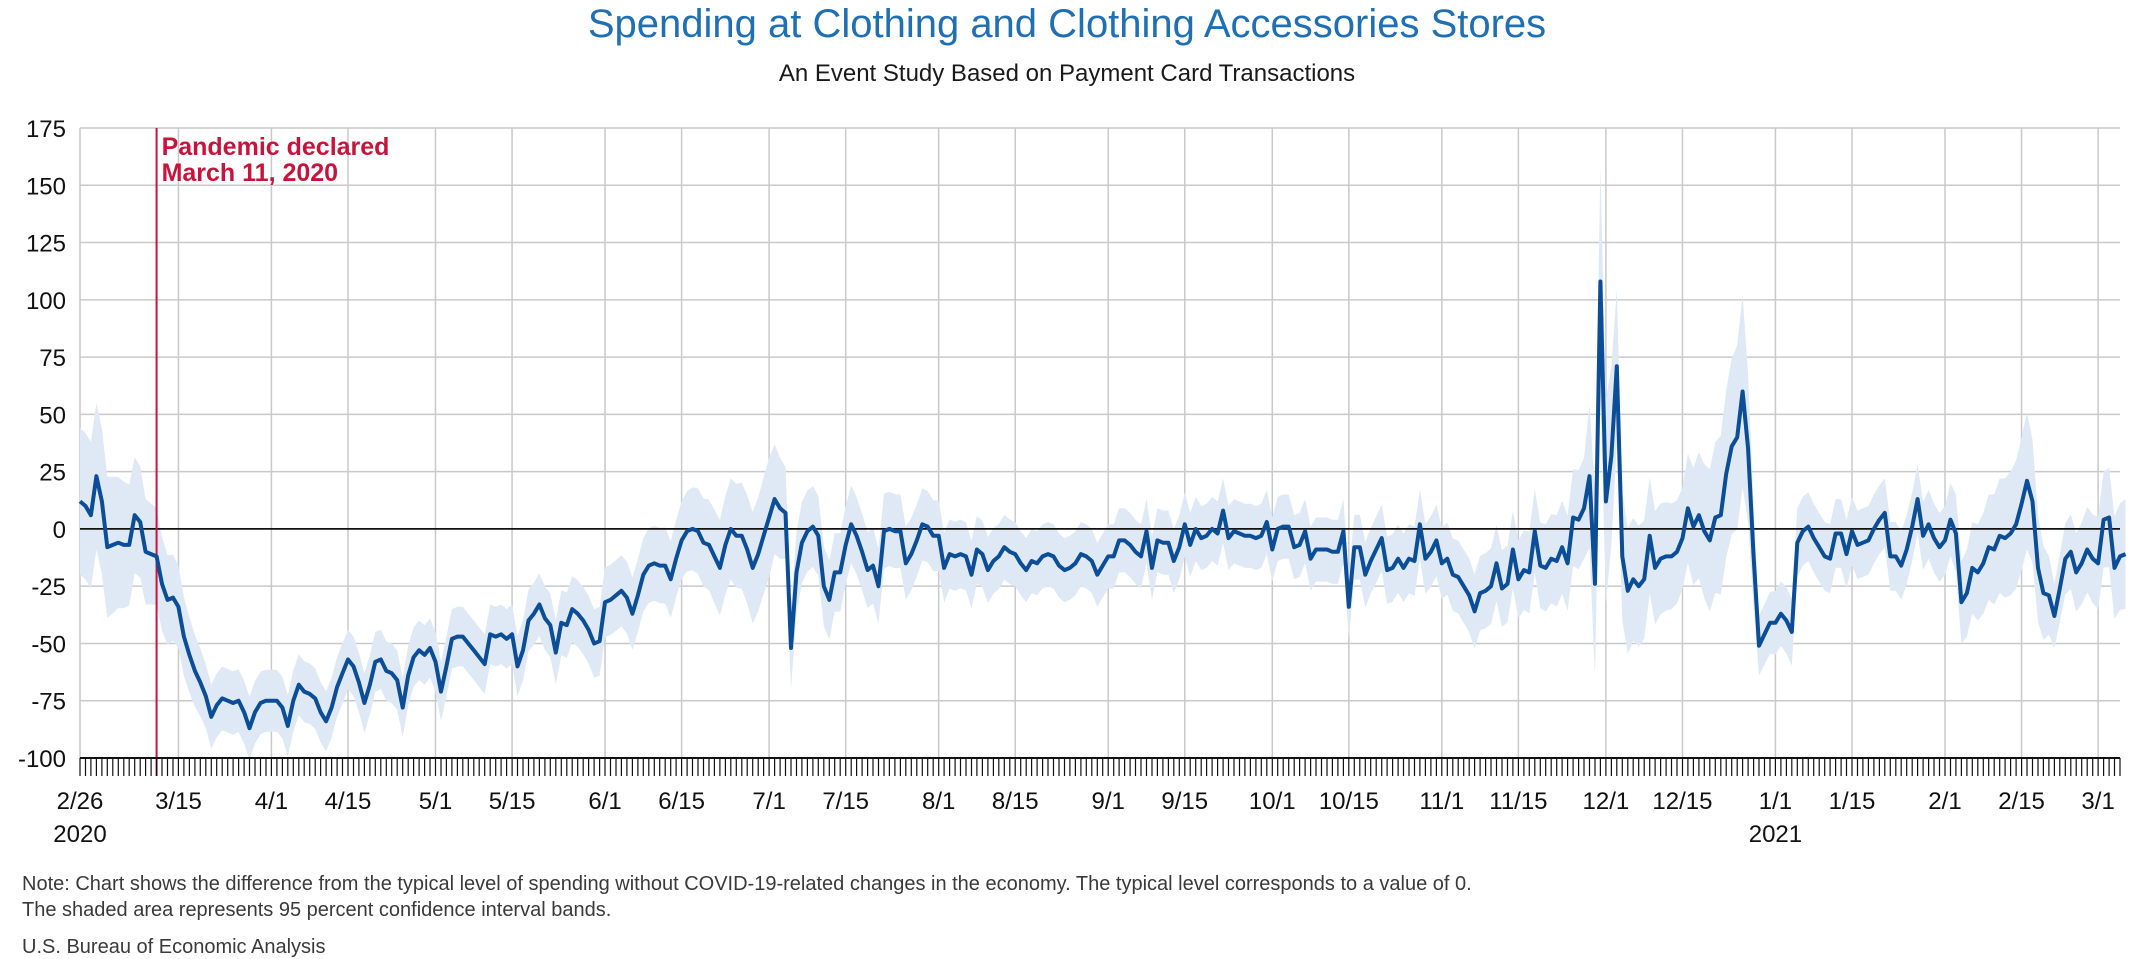  What do you see at coordinates (1100, 767) in the screenshot?
I see `x-axis-day-ticks` at bounding box center [1100, 767].